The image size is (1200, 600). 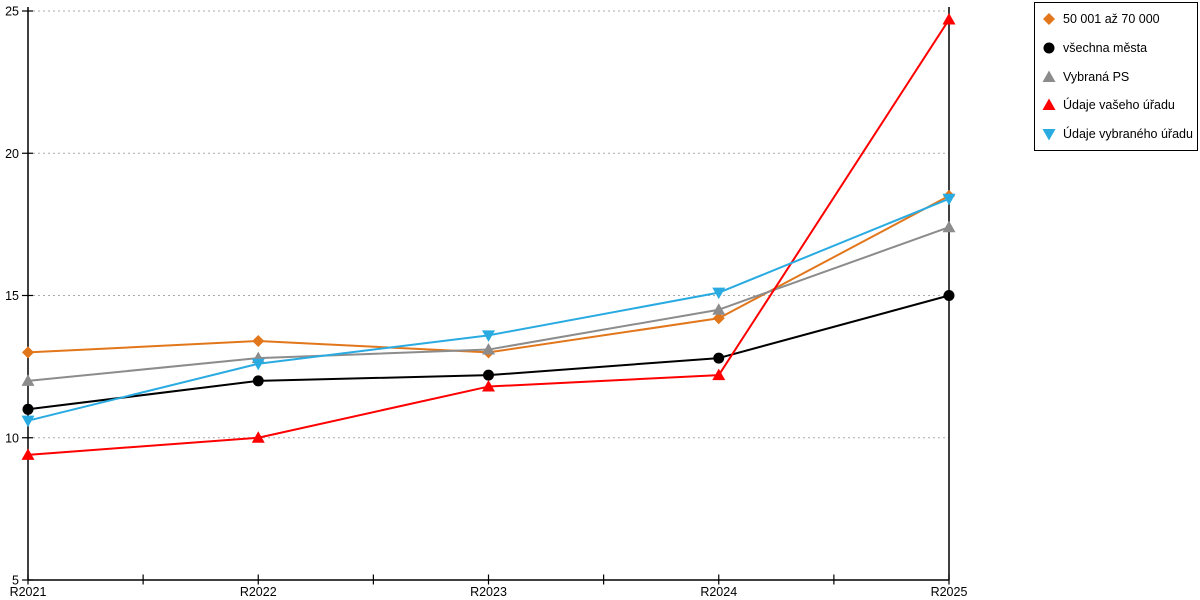 What do you see at coordinates (718, 592) in the screenshot?
I see `x-tick-label: R2024` at bounding box center [718, 592].